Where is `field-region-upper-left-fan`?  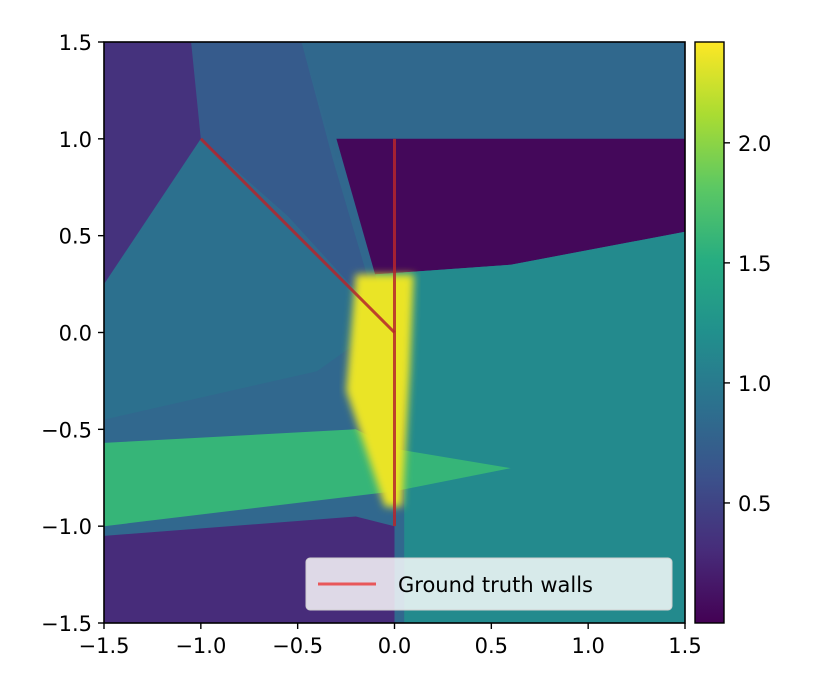 field-region-upper-left-fan is located at coordinates (291, 185).